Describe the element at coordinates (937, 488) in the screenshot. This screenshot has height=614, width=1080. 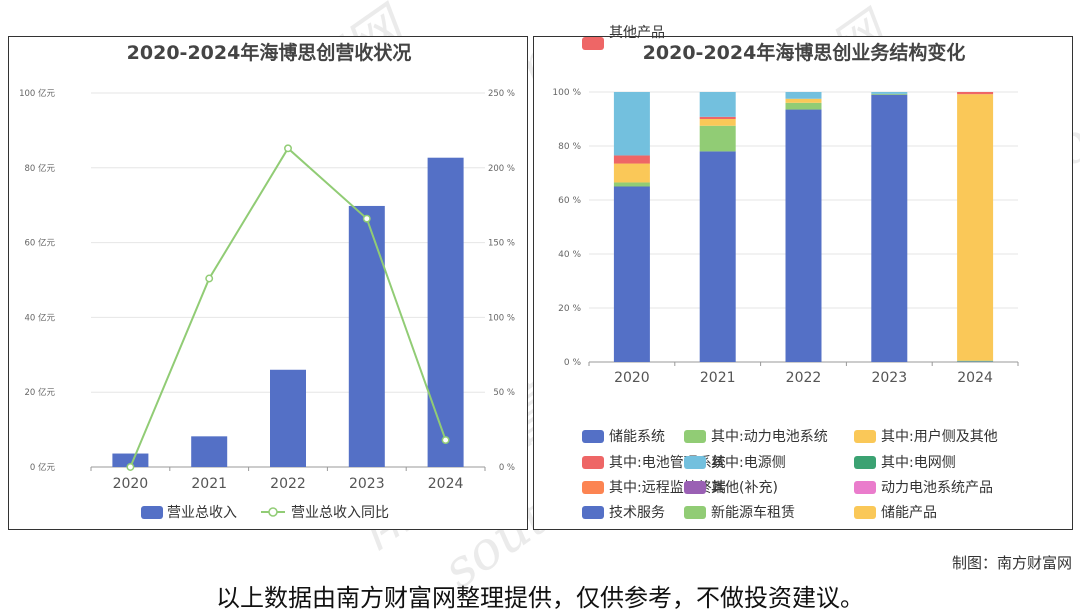
I see `legend-label: 动力电池系统产品` at that location.